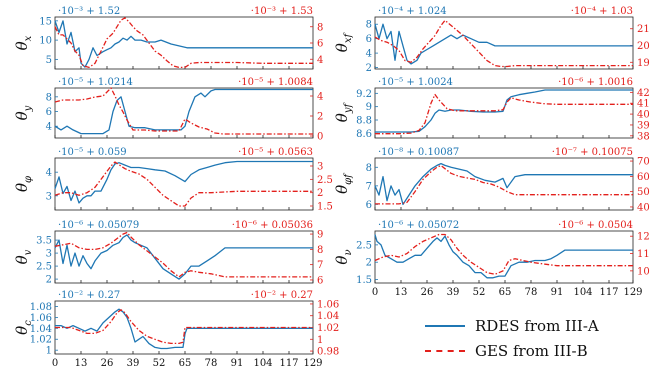 The image size is (665, 370). I want to click on y-right-tick-label: 41, so click(643, 104).